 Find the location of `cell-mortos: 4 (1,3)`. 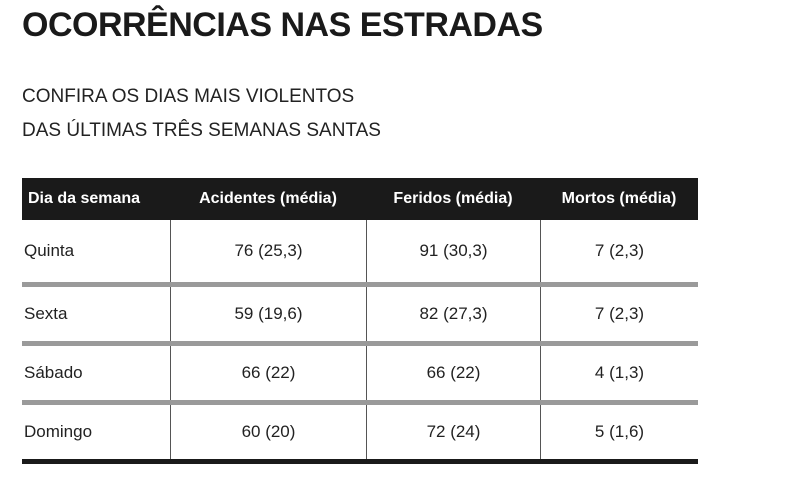

cell-mortos: 4 (1,3) is located at coordinates (619, 373).